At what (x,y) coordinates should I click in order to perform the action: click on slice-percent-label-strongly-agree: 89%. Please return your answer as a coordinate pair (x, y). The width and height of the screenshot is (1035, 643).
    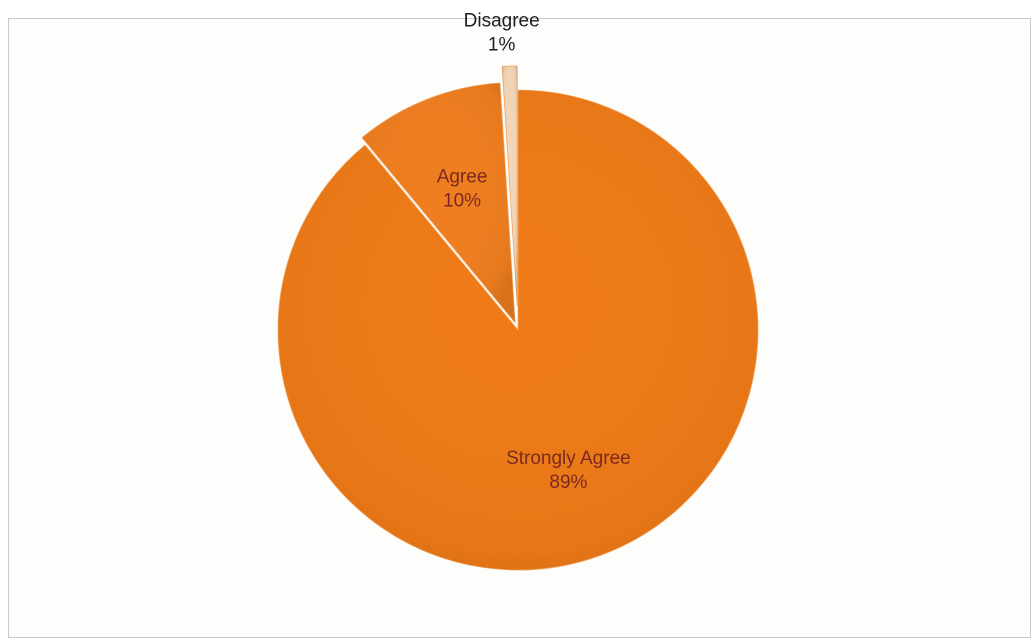
    Looking at the image, I should click on (568, 482).